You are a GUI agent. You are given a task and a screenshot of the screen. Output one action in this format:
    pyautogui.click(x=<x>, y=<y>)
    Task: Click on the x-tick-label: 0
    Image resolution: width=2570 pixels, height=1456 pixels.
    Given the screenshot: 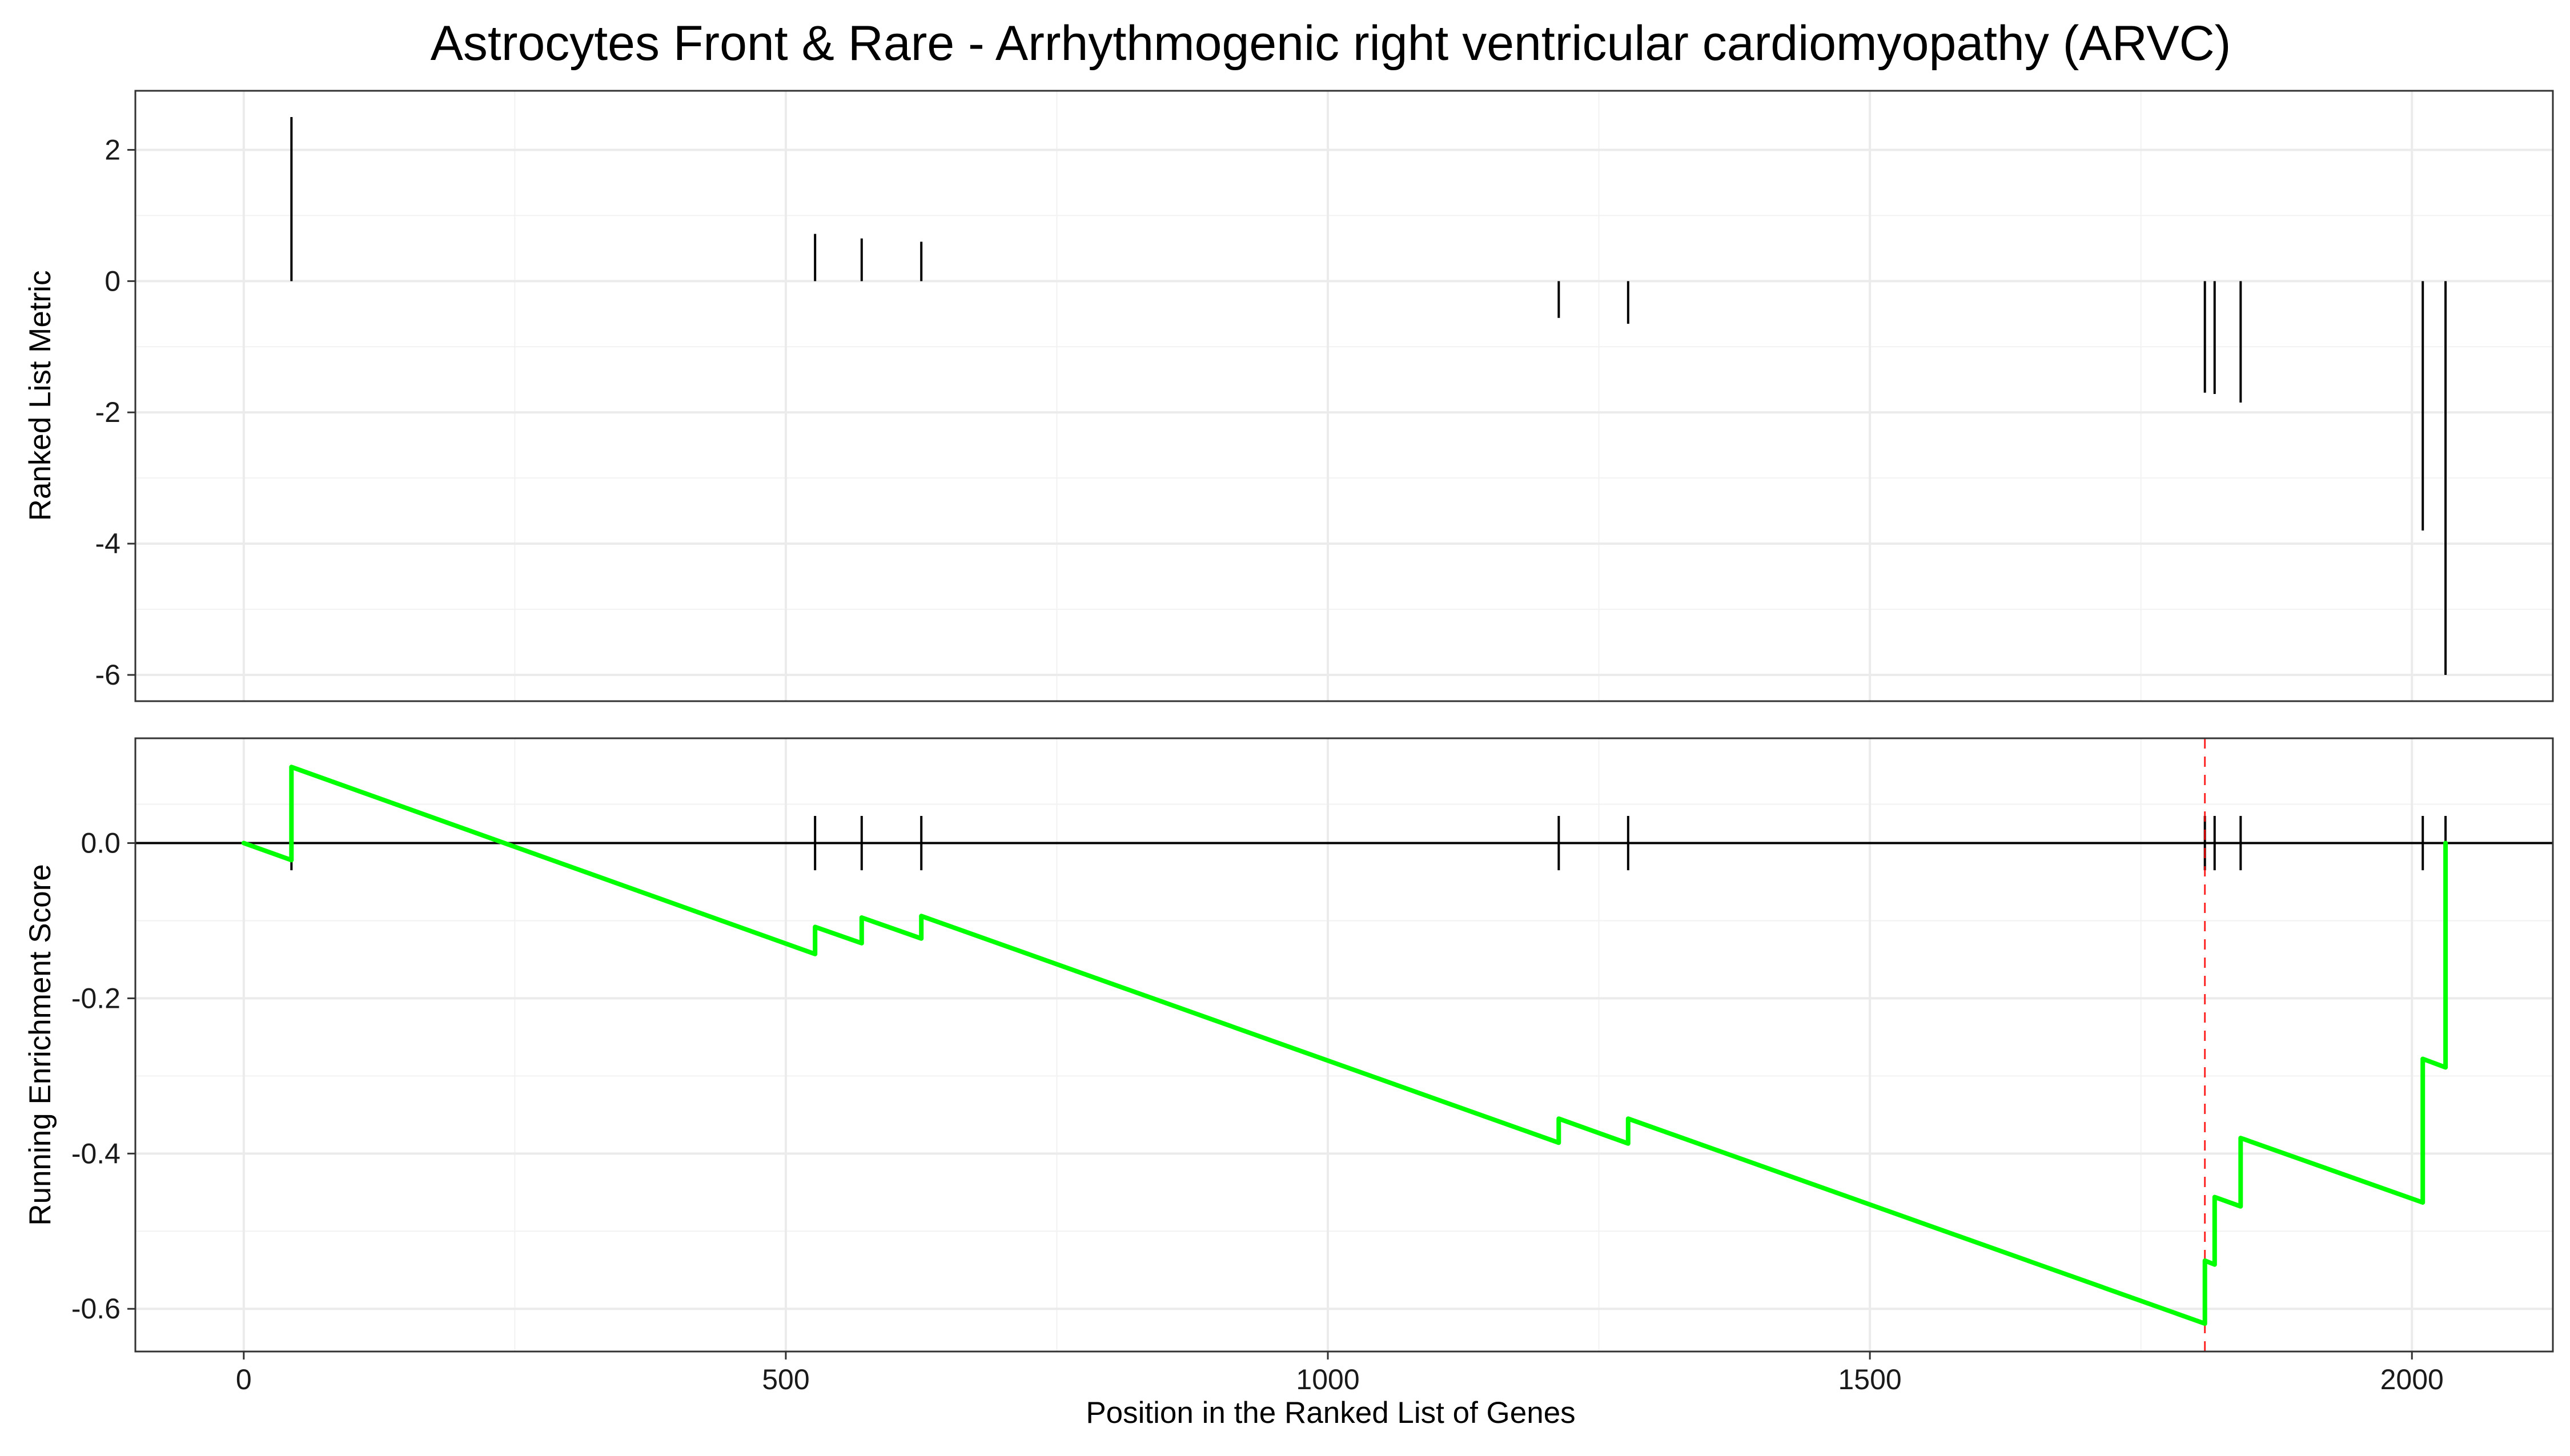 What is the action you would take?
    pyautogui.click(x=244, y=1379)
    